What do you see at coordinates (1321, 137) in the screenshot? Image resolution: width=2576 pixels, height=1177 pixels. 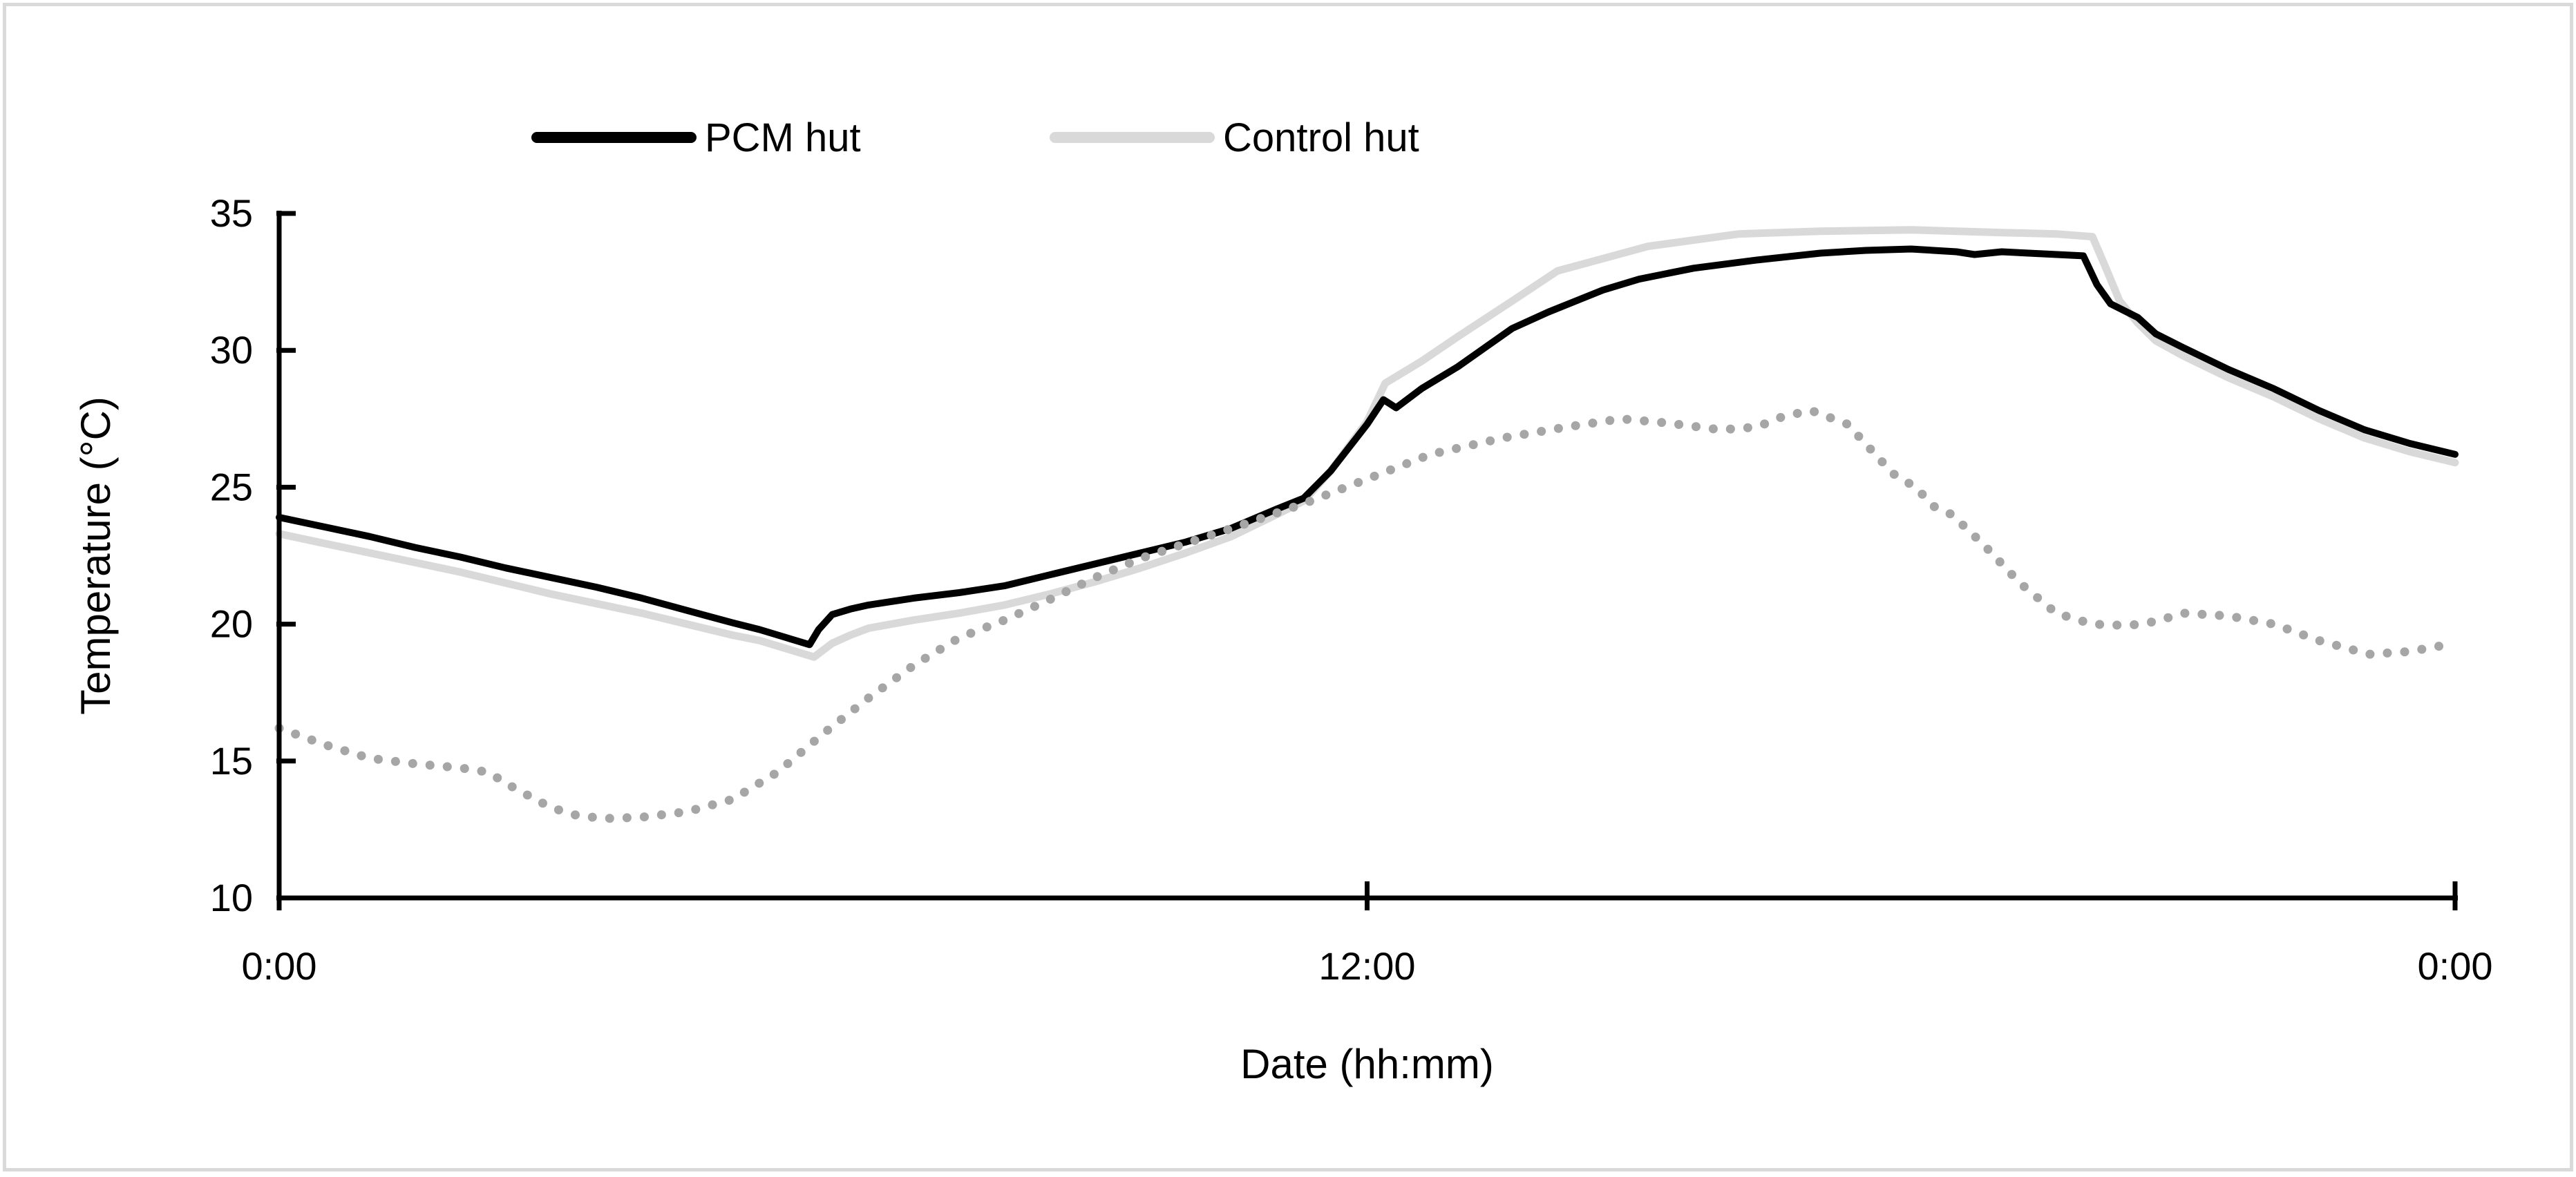 I see `legend-label-control-hut: Control hut` at bounding box center [1321, 137].